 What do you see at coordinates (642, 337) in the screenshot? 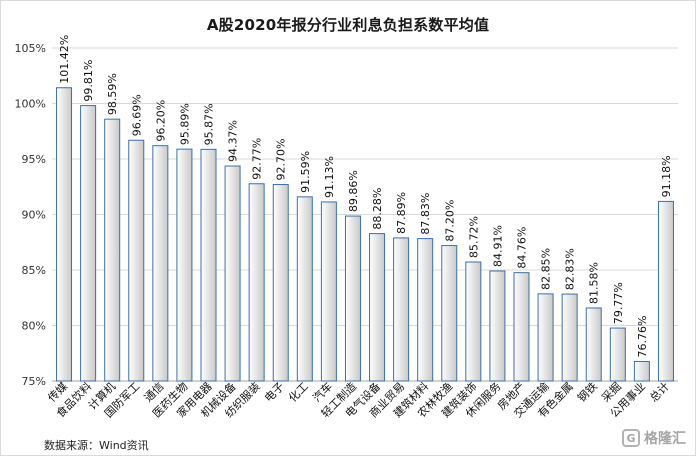
I see `data-label: 76.76%` at bounding box center [642, 337].